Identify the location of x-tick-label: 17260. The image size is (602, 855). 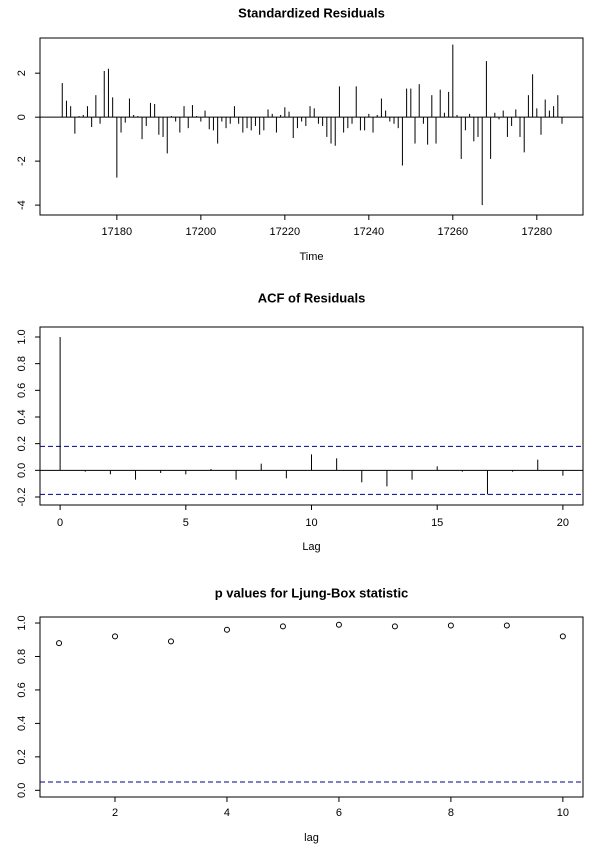
(453, 232).